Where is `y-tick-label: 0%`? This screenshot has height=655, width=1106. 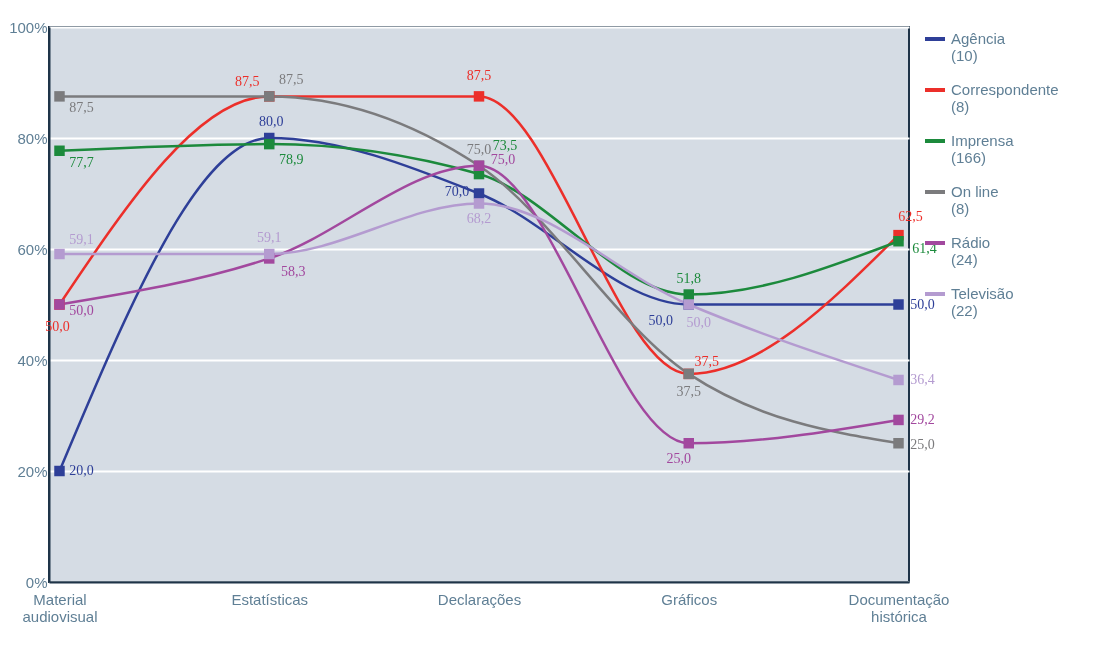
y-tick-label: 0% is located at coordinates (36, 582).